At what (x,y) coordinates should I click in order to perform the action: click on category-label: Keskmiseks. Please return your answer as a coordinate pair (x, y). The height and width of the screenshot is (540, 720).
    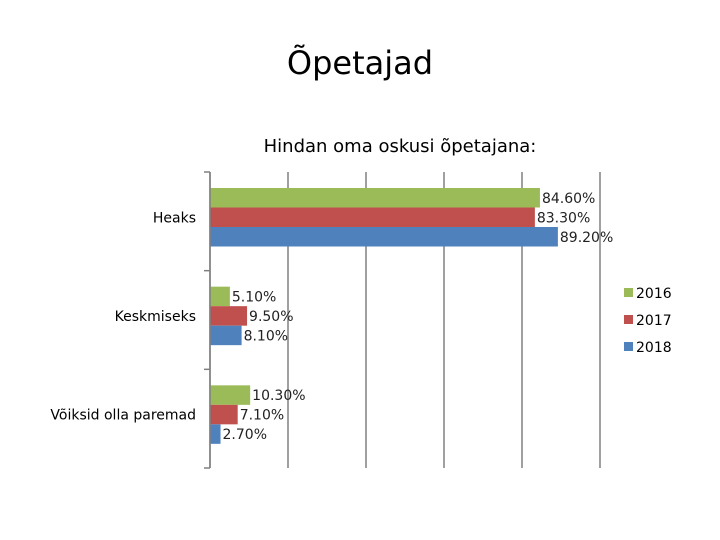
    Looking at the image, I should click on (155, 317).